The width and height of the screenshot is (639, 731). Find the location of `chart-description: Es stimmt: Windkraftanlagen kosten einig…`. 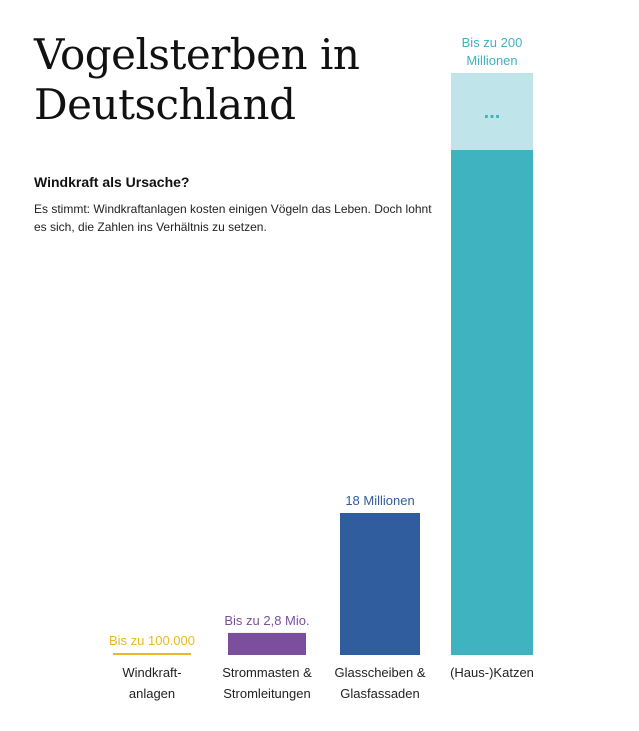

chart-description: Es stimmt: Windkraftanlagen kosten einig… is located at coordinates (233, 218).